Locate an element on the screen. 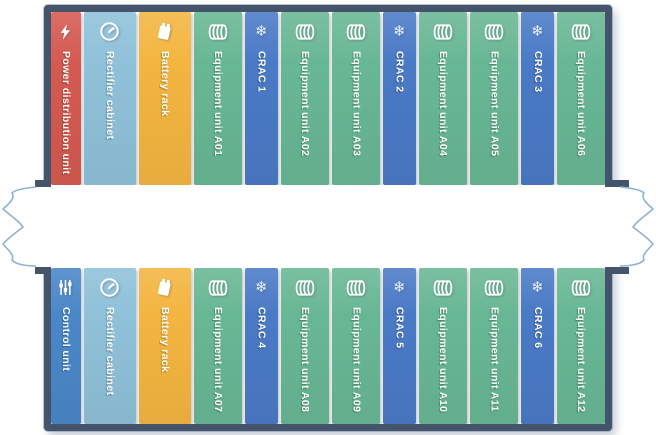 Image resolution: width=656 pixels, height=435 pixels. torn-edge-right-icon is located at coordinates (629, 227).